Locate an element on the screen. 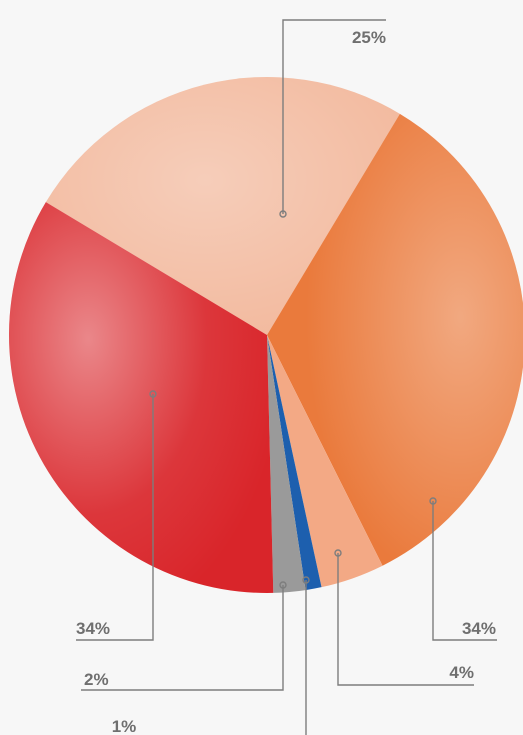 The image size is (523, 735). slice-label-6: 34% is located at coordinates (93, 628).